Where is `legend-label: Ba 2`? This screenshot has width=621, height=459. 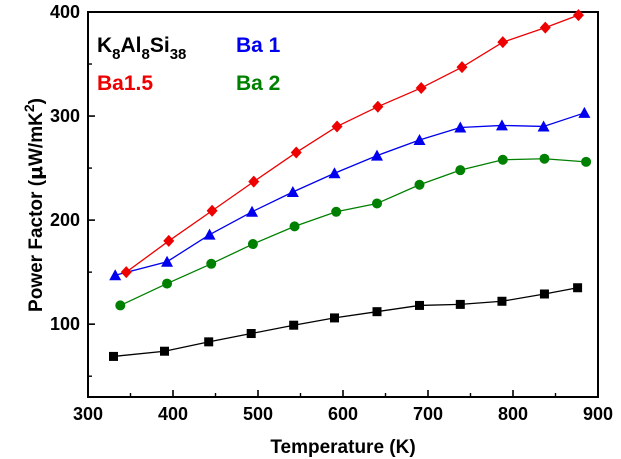 legend-label: Ba 2 is located at coordinates (258, 83).